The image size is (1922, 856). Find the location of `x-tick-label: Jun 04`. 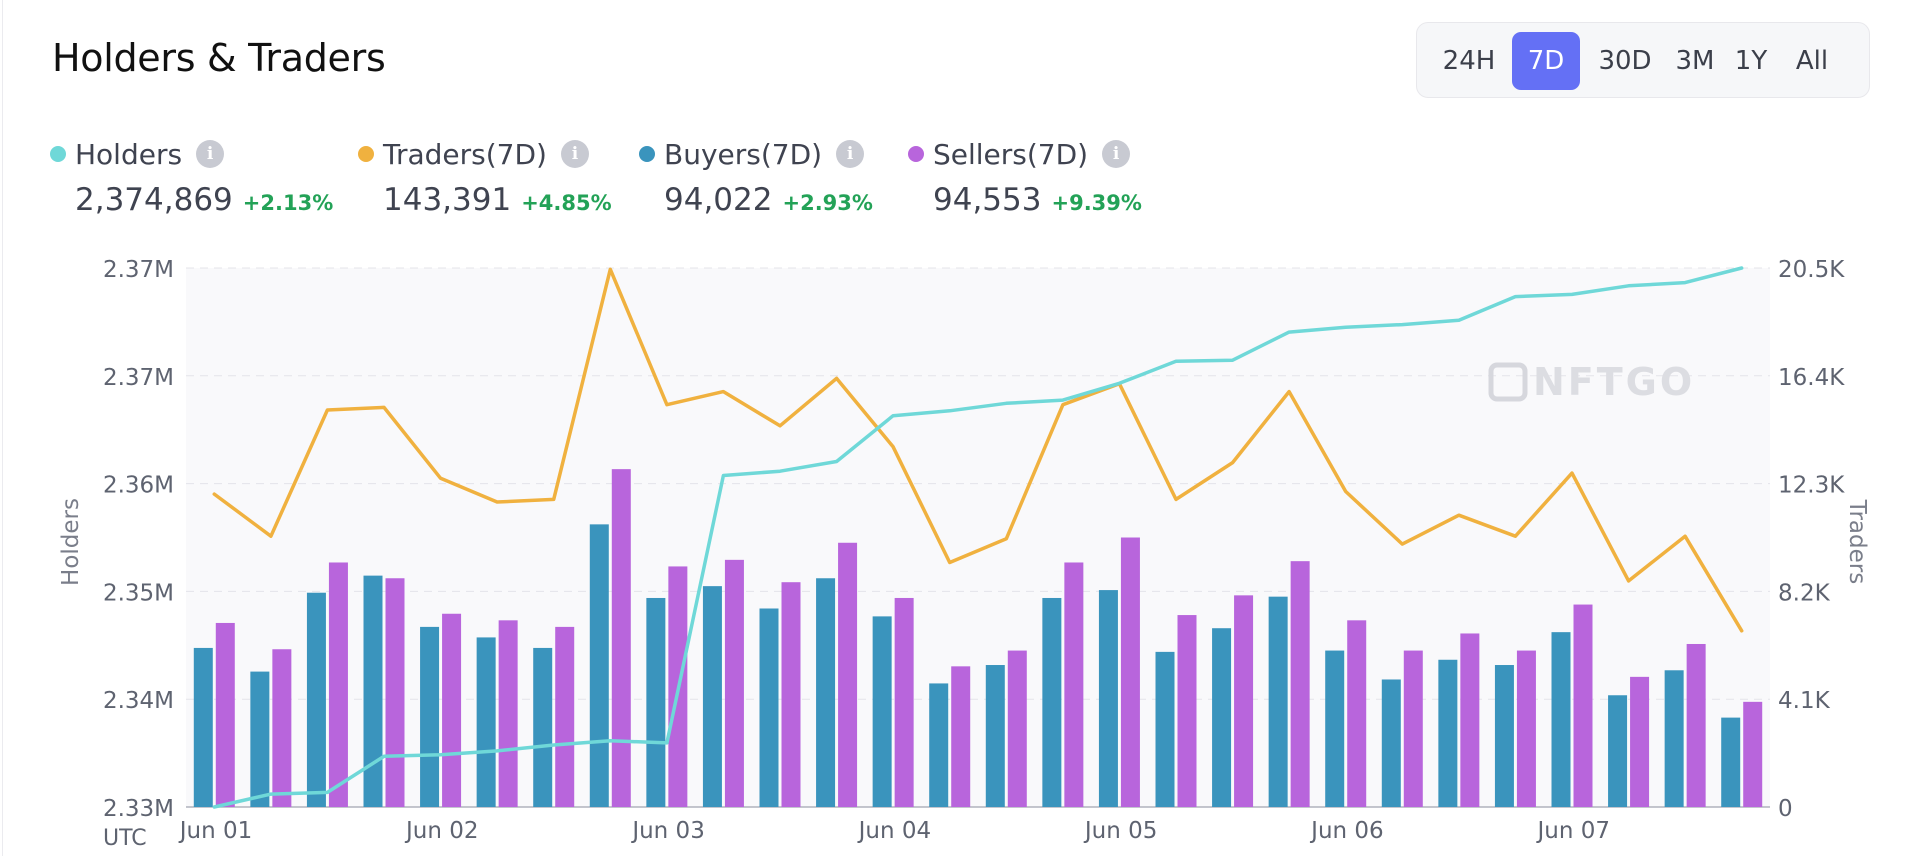

x-tick-label: Jun 04 is located at coordinates (894, 831).